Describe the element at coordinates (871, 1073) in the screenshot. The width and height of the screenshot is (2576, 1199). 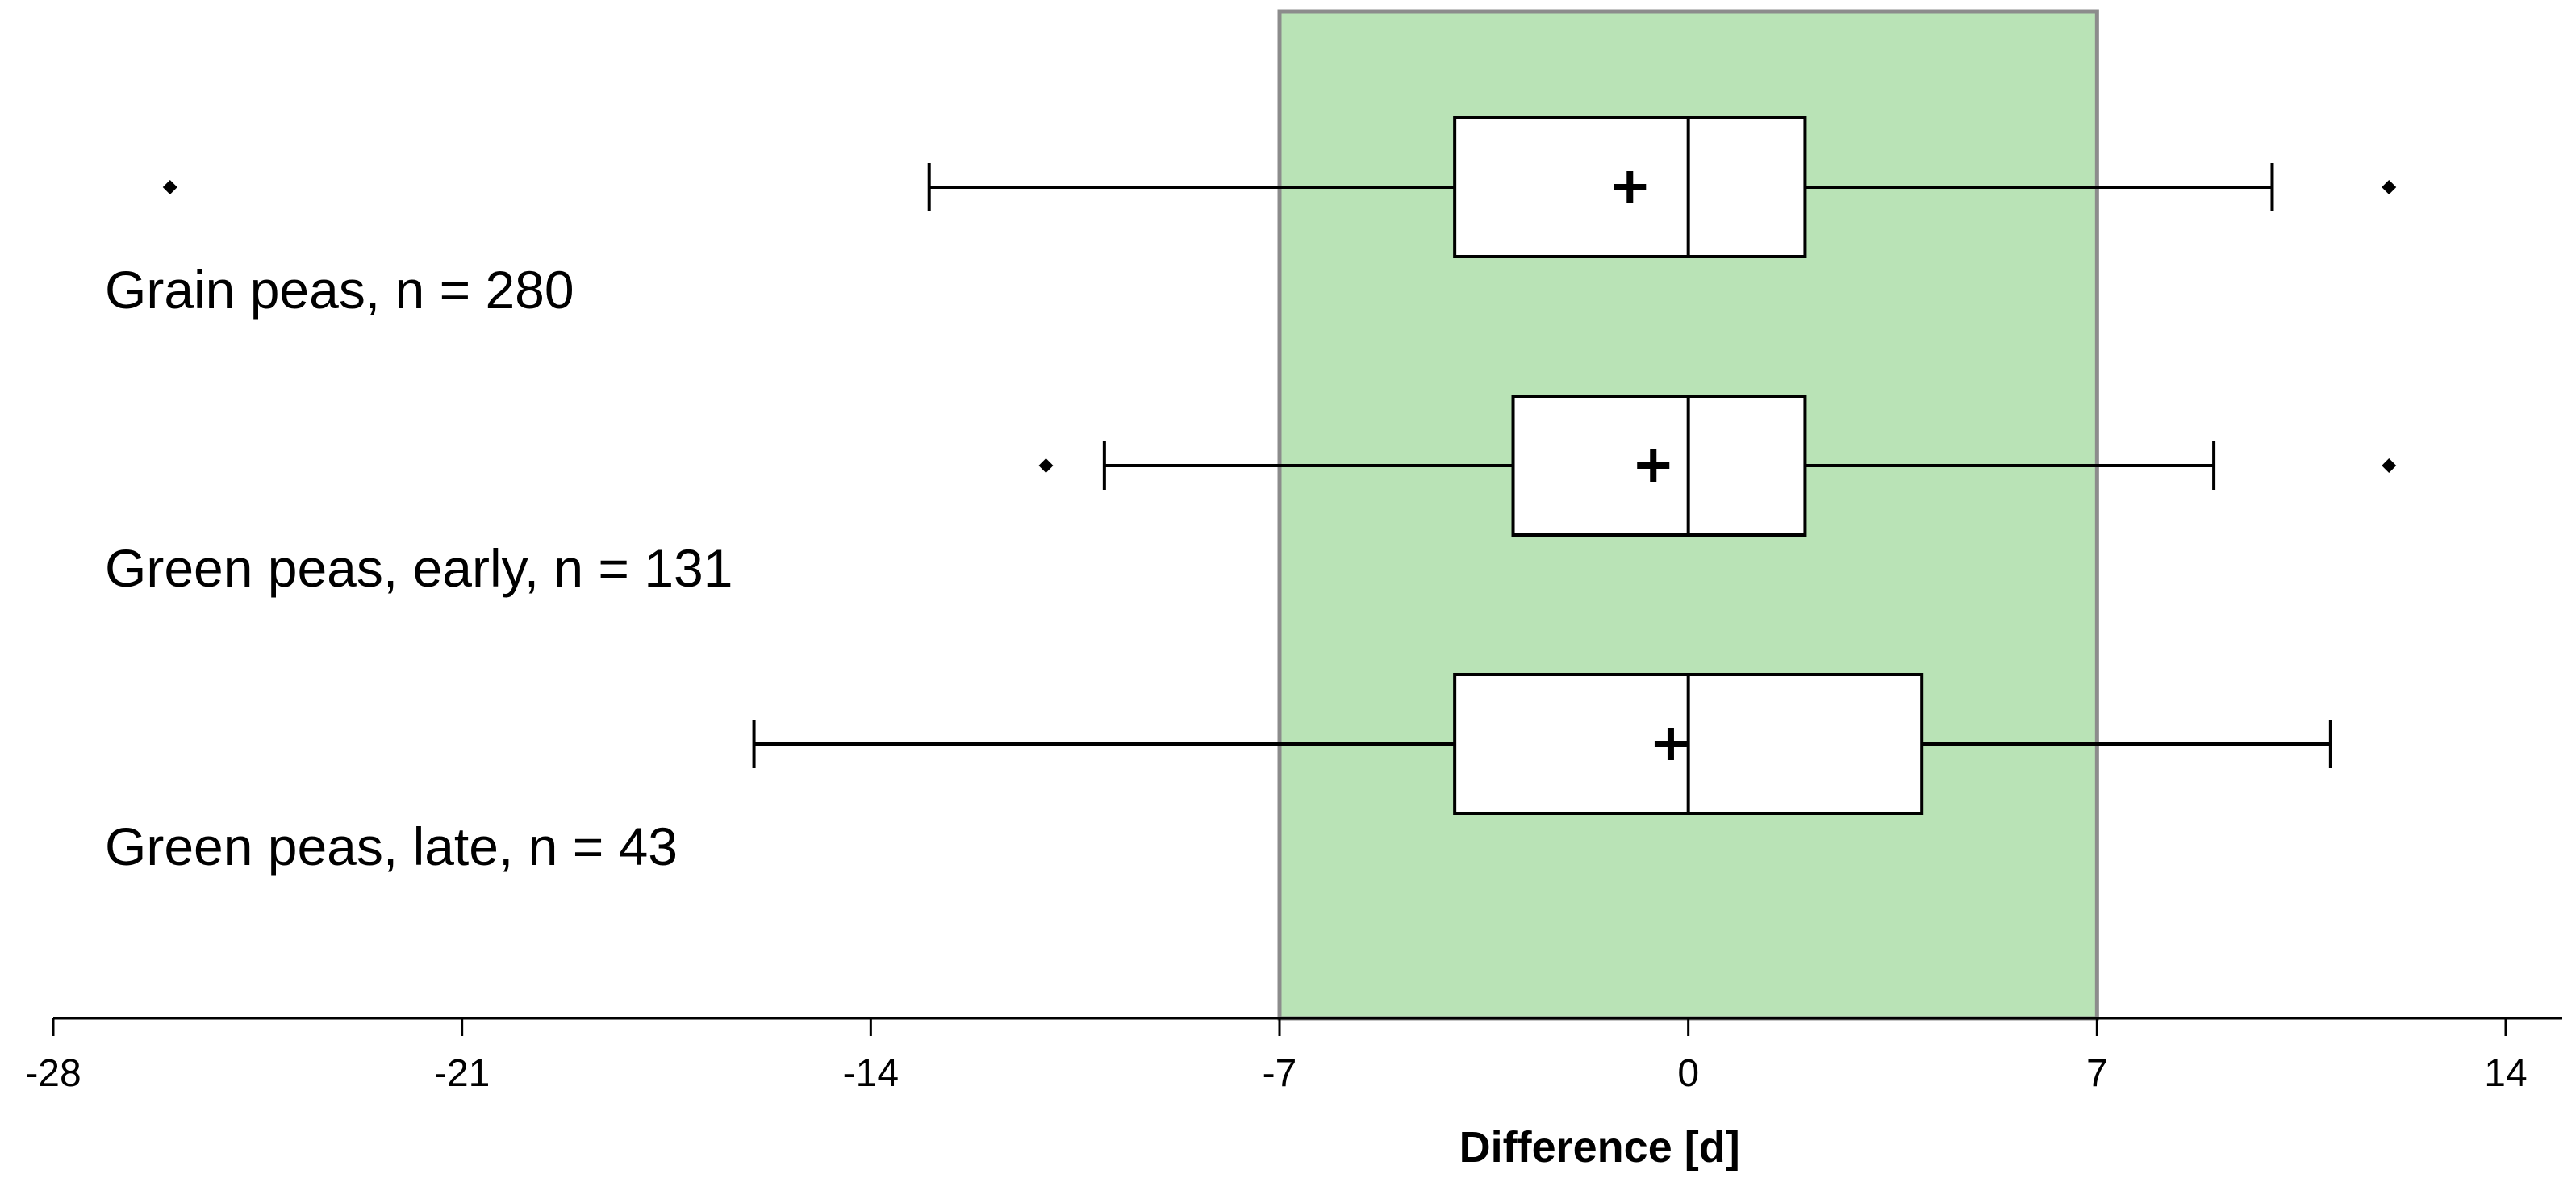
I see `x-tick-label: -14` at that location.